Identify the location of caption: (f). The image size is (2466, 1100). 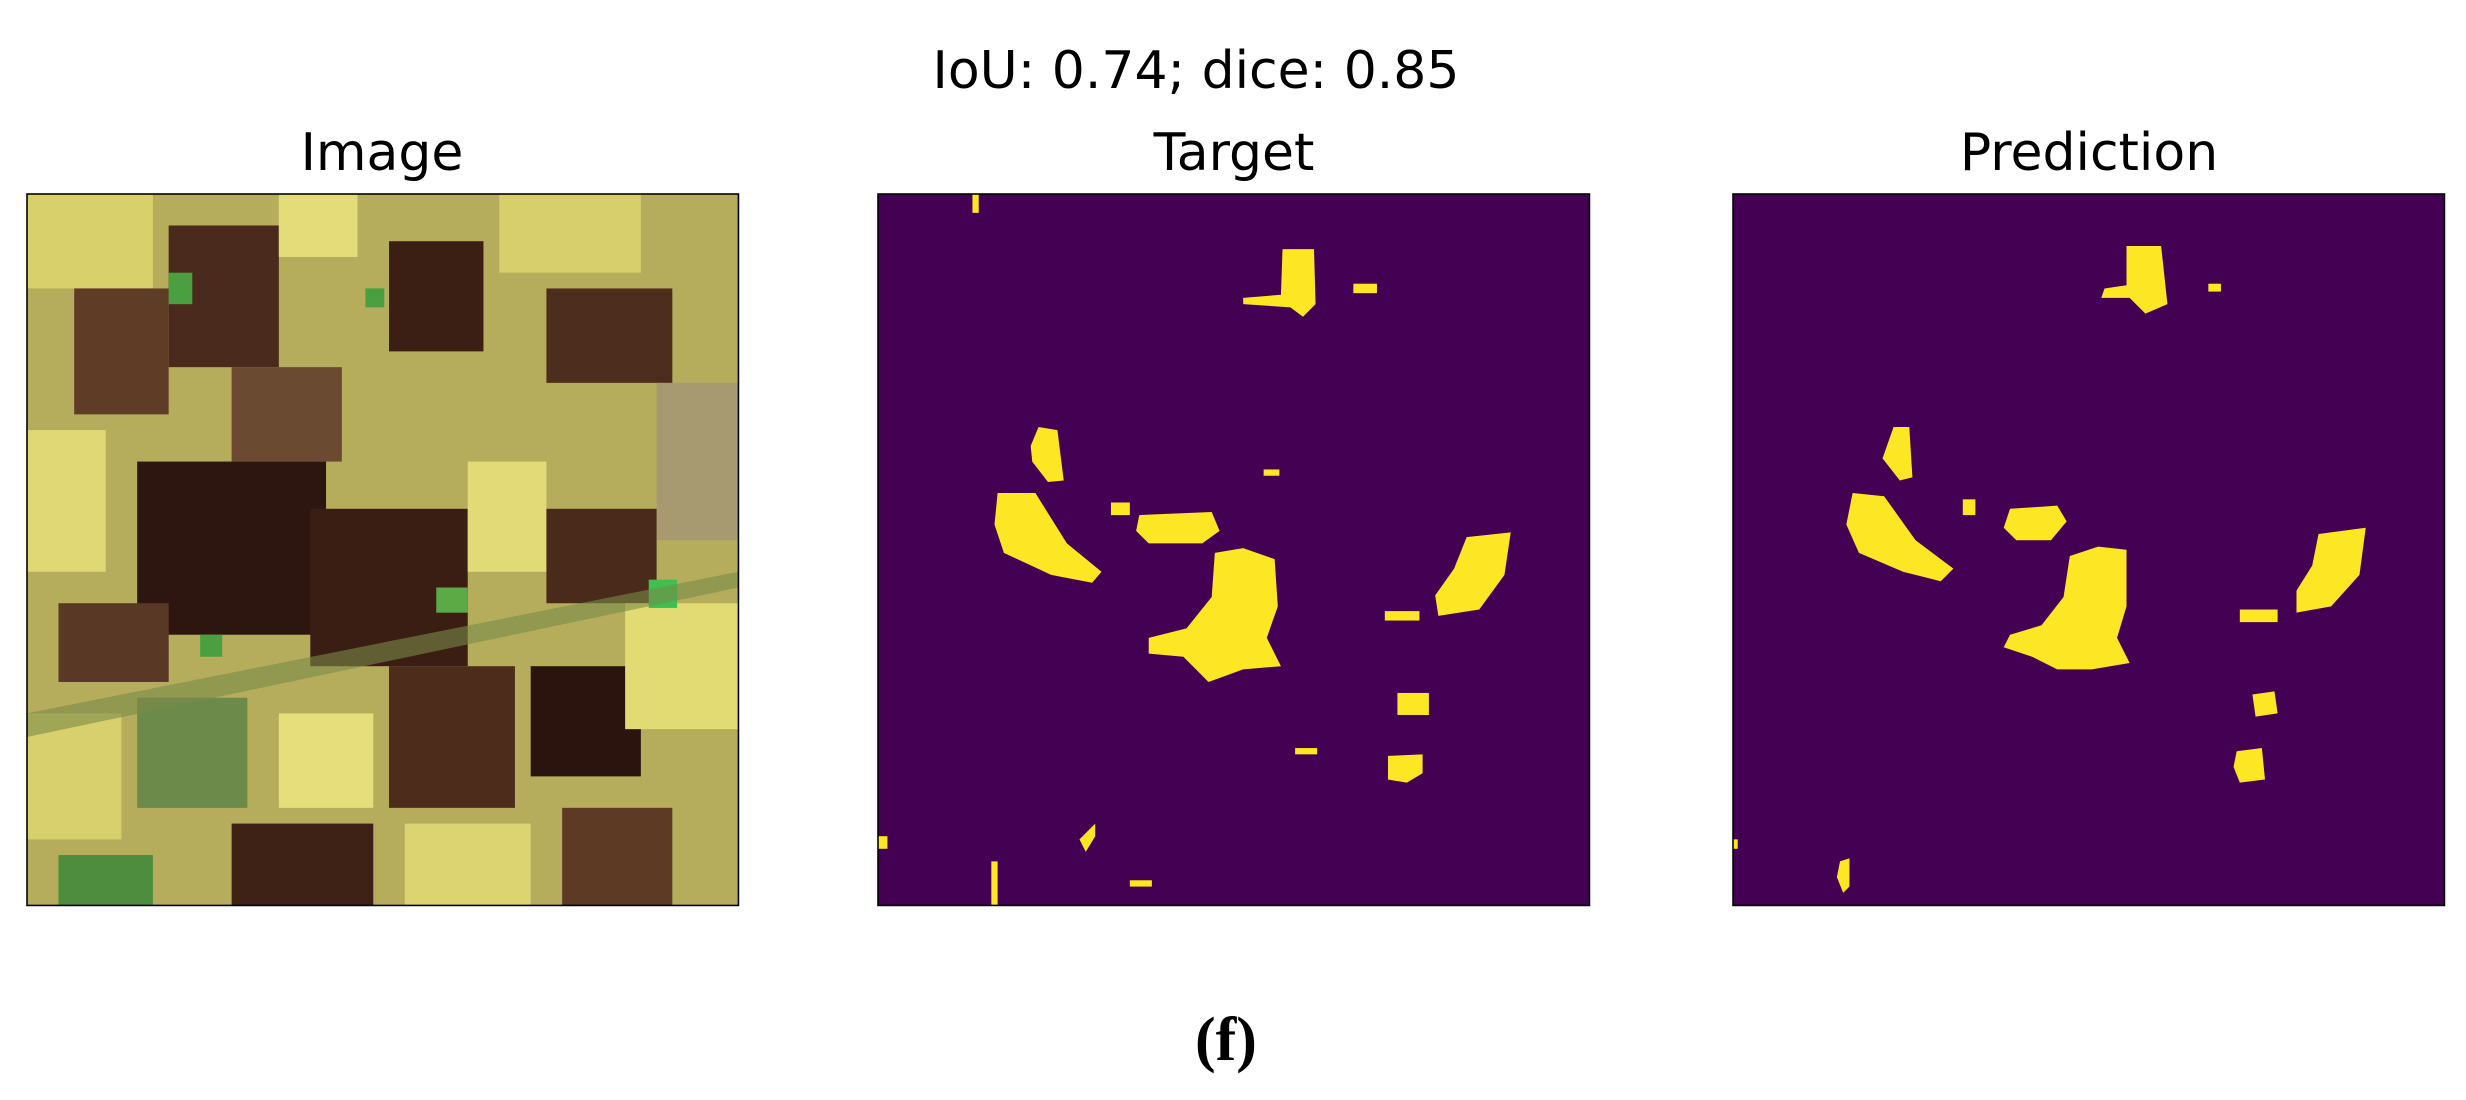
(1226, 1040).